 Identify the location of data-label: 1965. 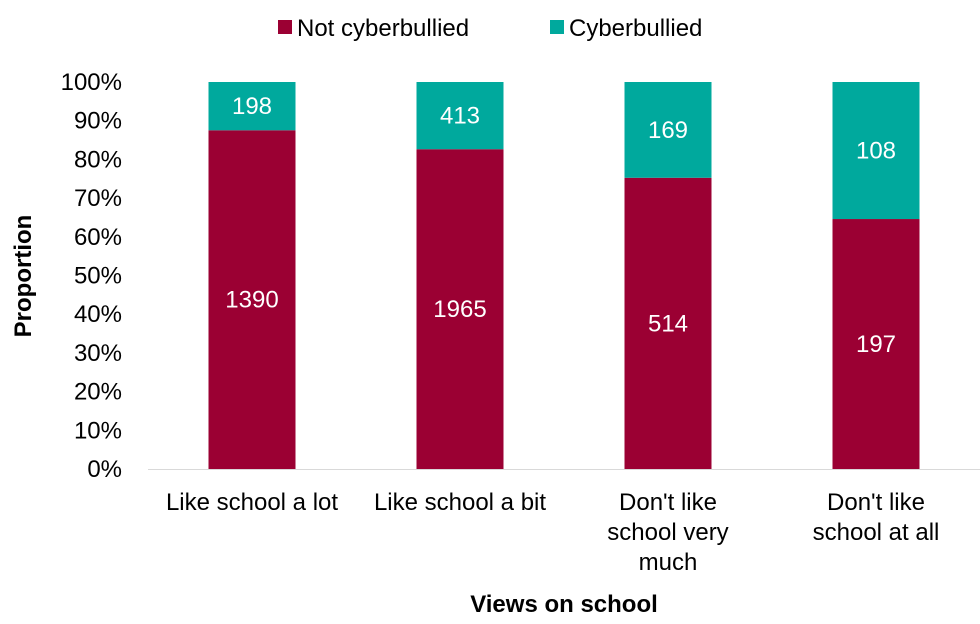
(459, 309).